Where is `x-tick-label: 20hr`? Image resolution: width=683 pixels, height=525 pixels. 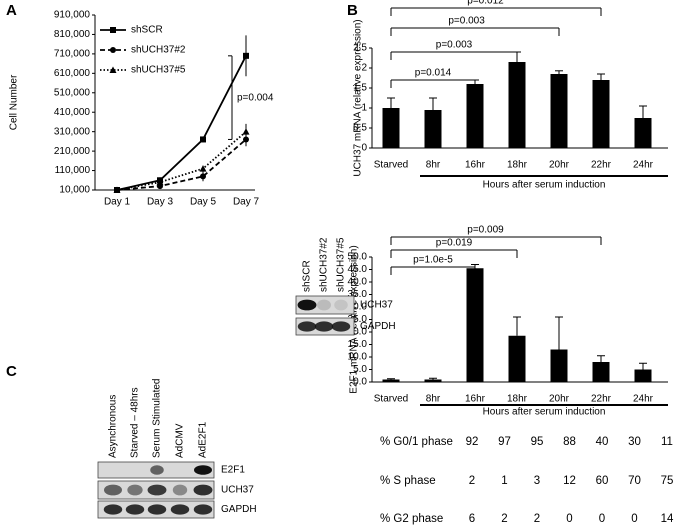
x-tick-label: 20hr is located at coordinates (559, 165).